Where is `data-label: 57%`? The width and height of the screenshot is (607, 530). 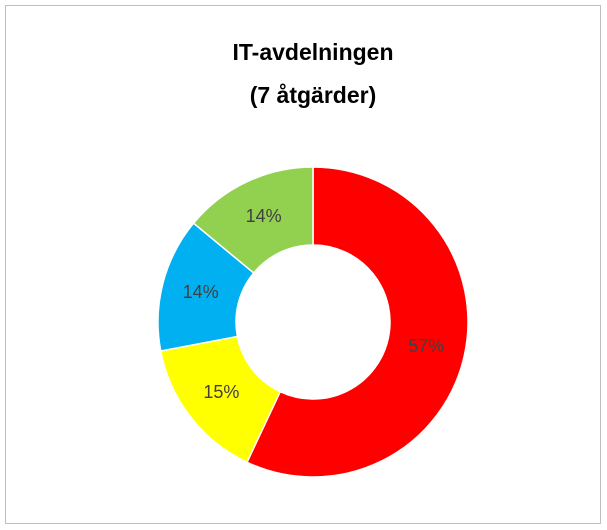
data-label: 57% is located at coordinates (426, 346).